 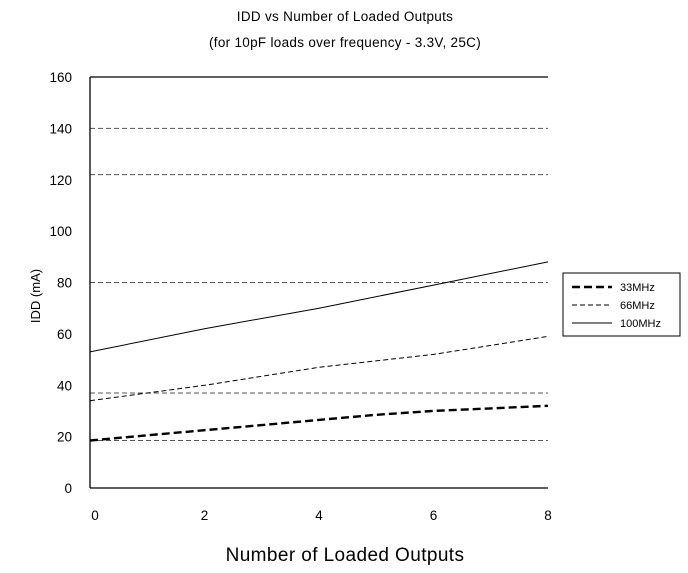 I want to click on y-tick-label: 40, so click(x=64, y=385).